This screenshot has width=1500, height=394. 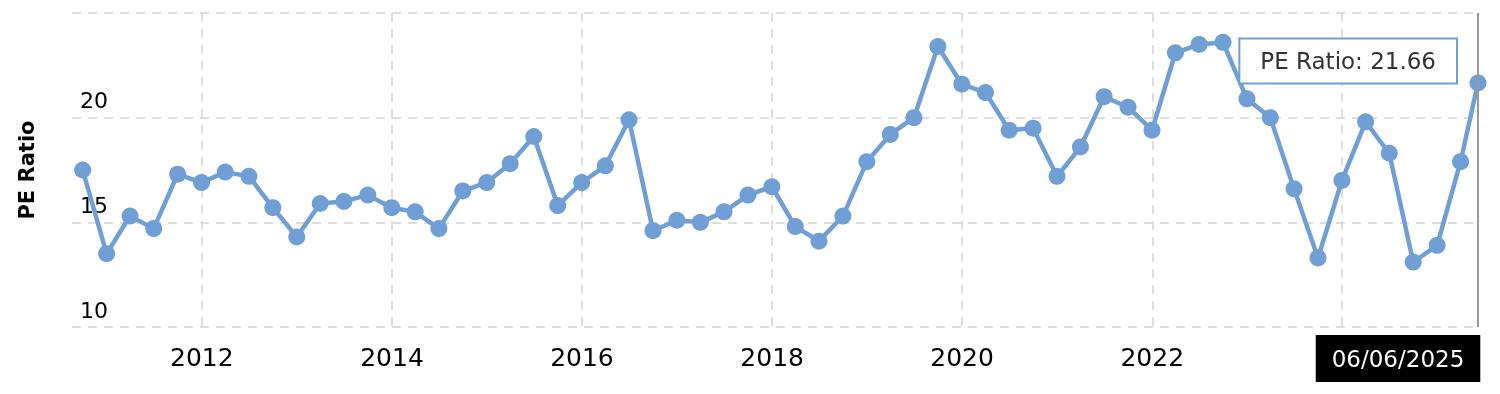 I want to click on x-tick-label: 2012, so click(x=202, y=357).